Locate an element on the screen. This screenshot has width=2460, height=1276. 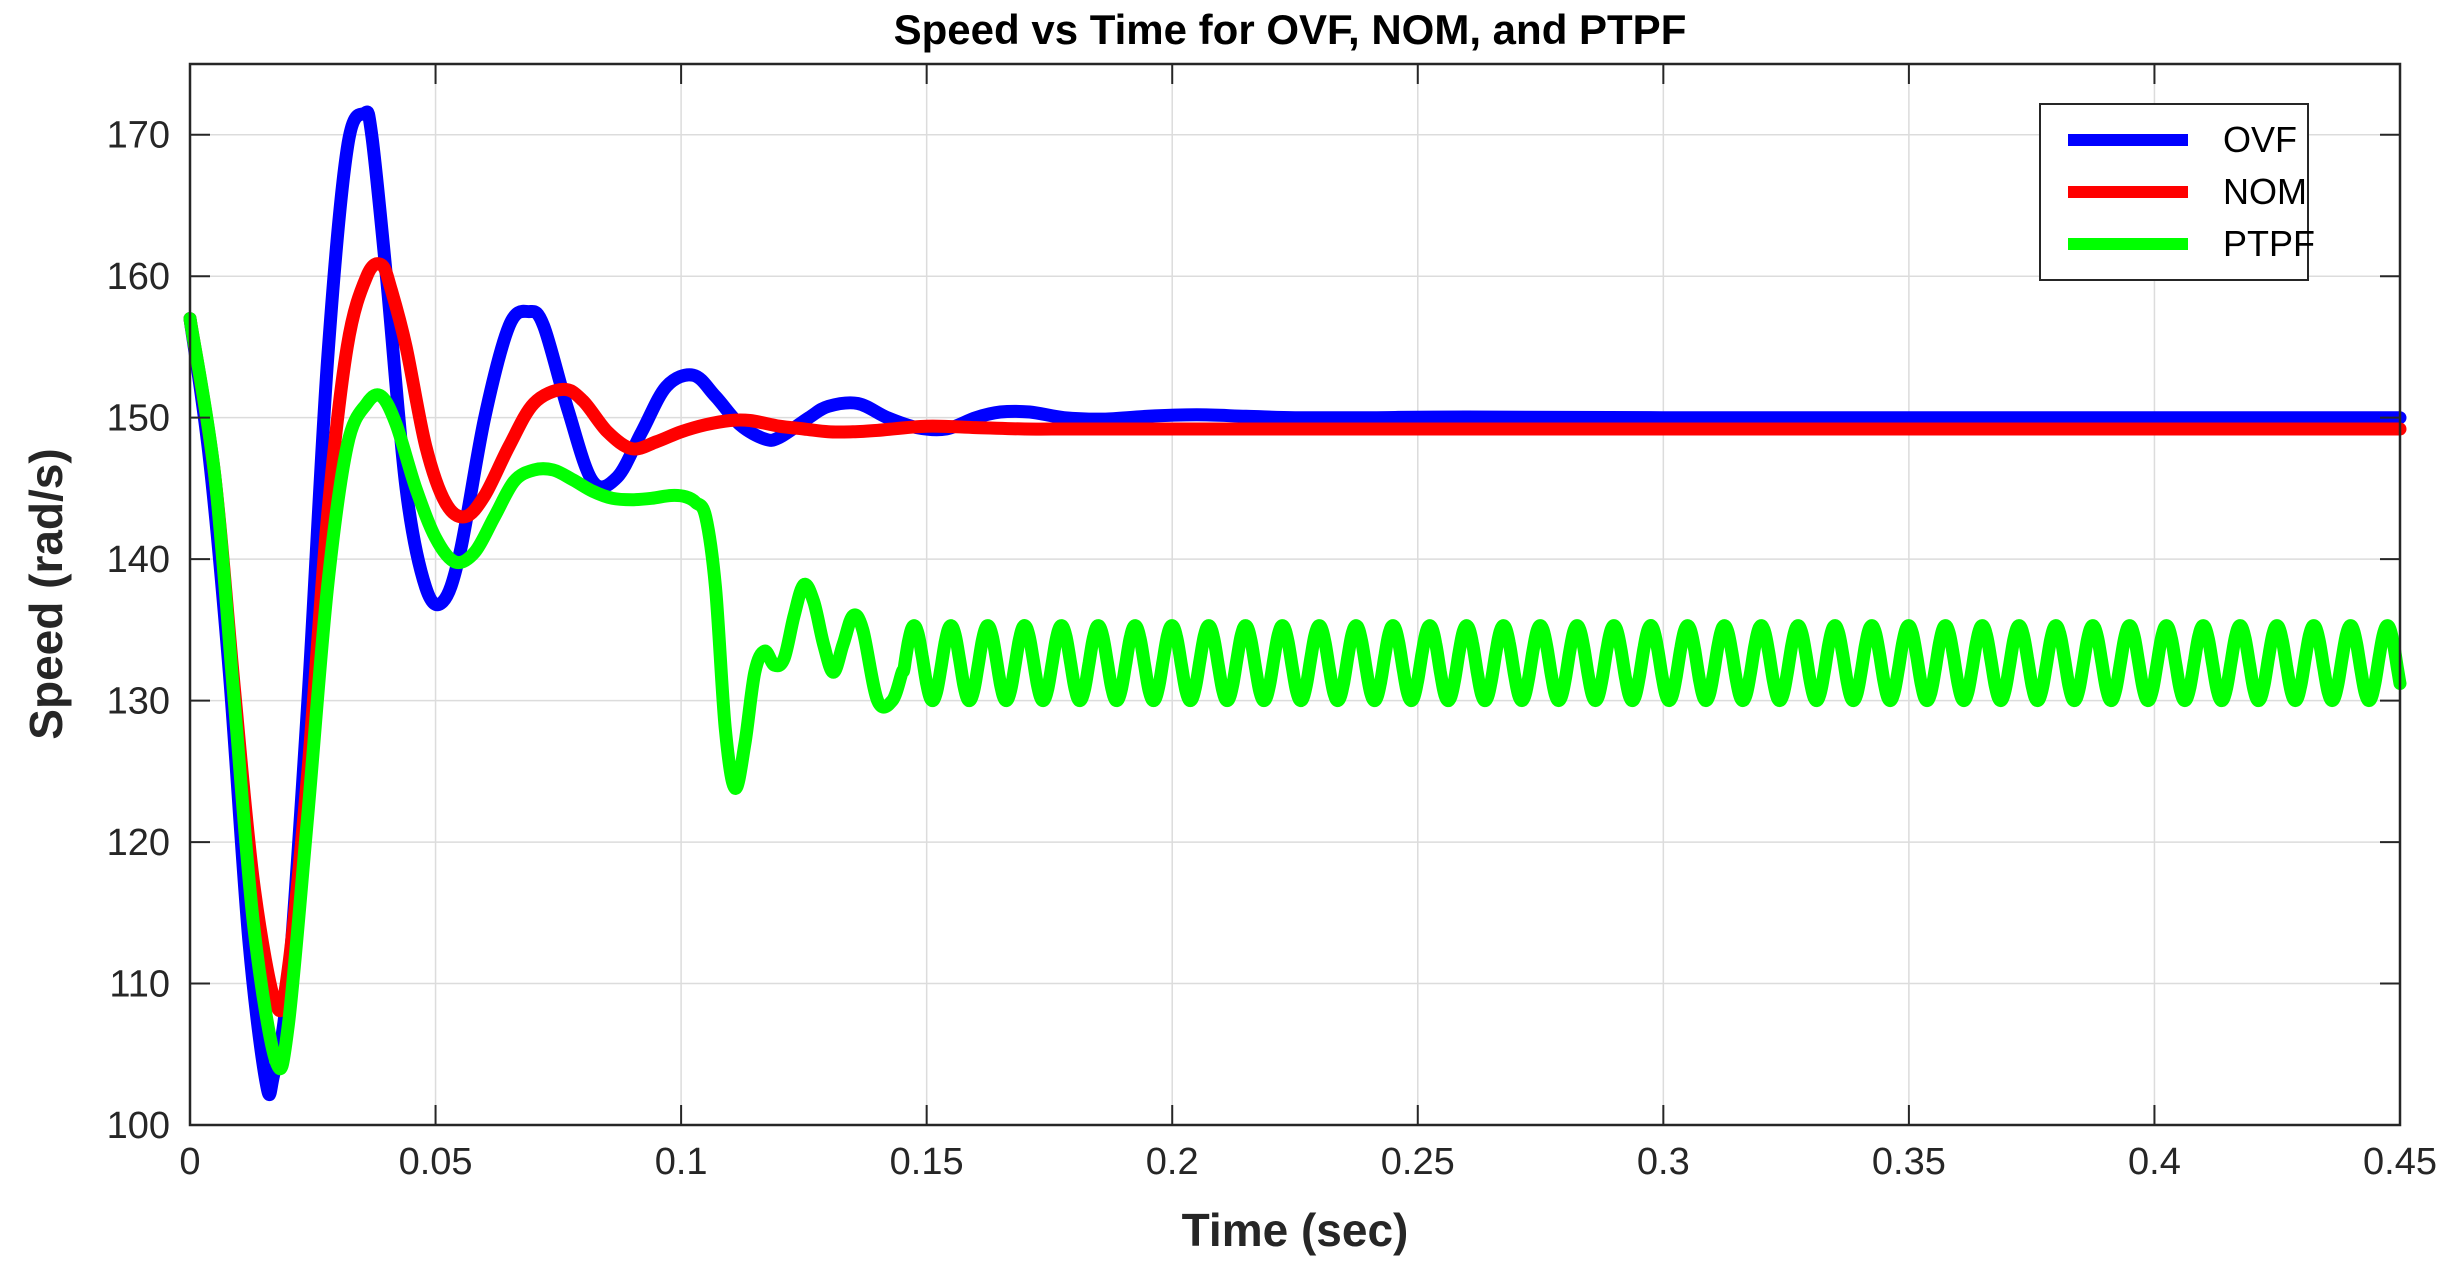
x-tick-label: 0.3 is located at coordinates (1663, 1162).